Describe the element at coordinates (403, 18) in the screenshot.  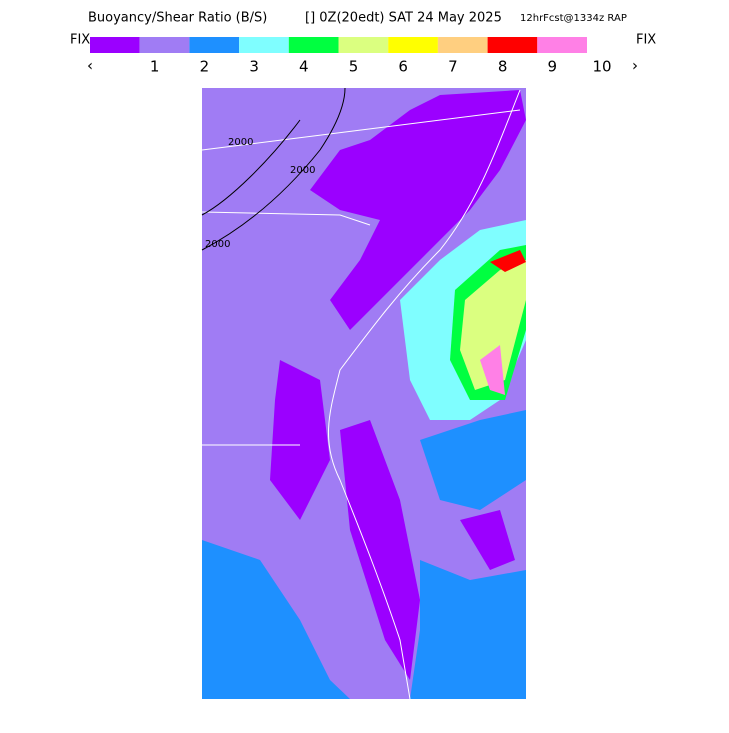
I see `valid-time: [] 0Z(20edt) SAT 24 May 2025` at that location.